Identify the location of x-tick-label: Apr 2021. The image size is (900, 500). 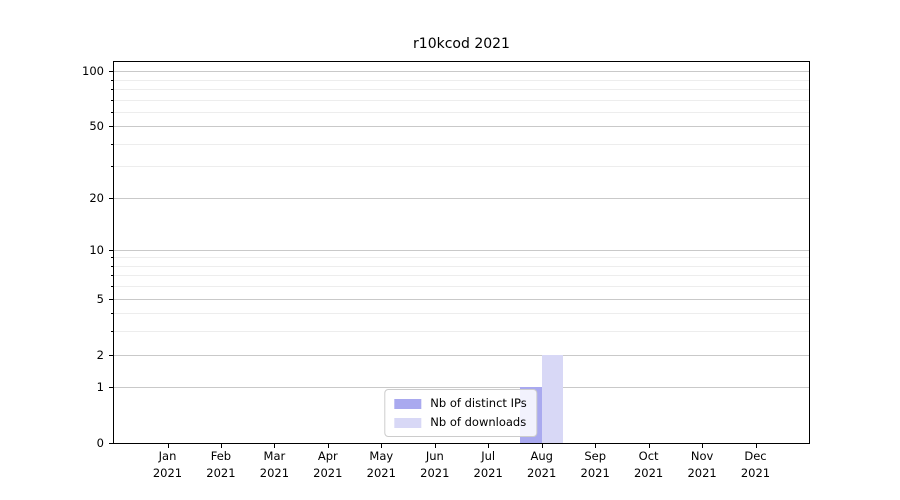
(328, 465).